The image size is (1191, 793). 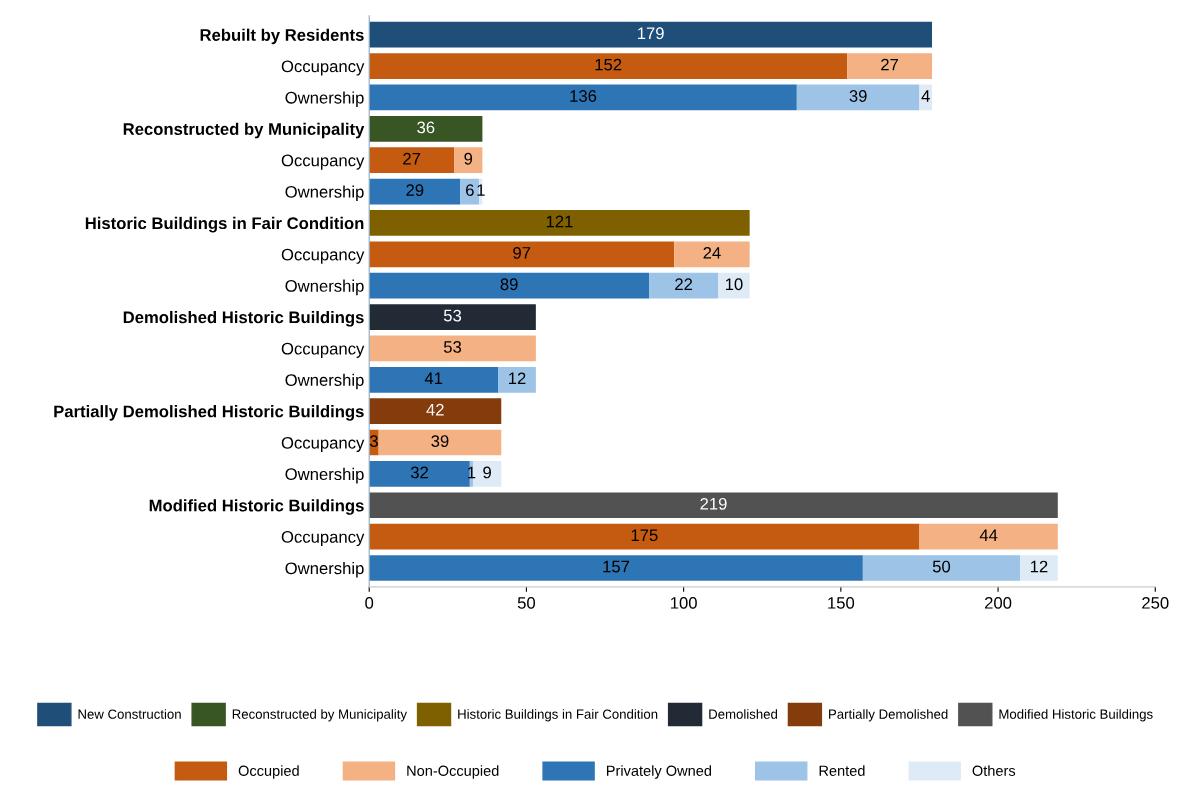 What do you see at coordinates (369, 602) in the screenshot?
I see `x-tick-label: 0` at bounding box center [369, 602].